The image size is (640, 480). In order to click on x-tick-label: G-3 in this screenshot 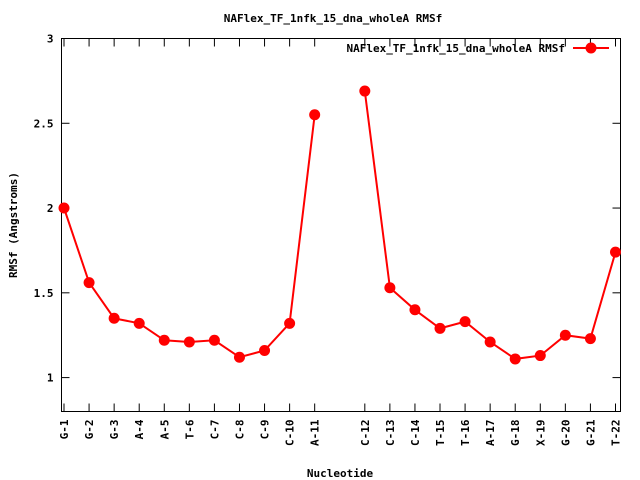, I will do `click(114, 430)`.